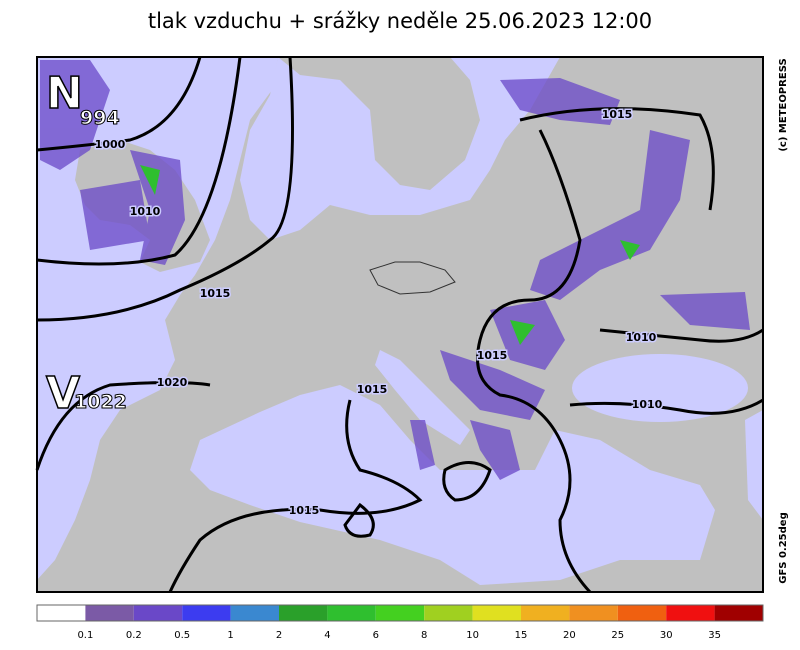  I want to click on colorbar-label: 6, so click(376, 635).